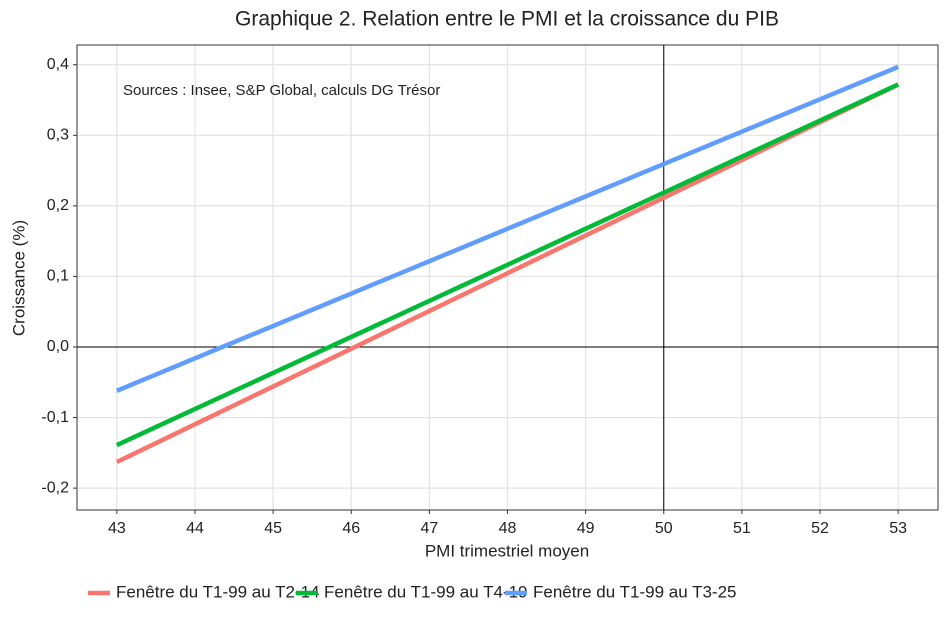 This screenshot has height=623, width=948. What do you see at coordinates (58, 276) in the screenshot?
I see `y-tick-label: 0,1` at bounding box center [58, 276].